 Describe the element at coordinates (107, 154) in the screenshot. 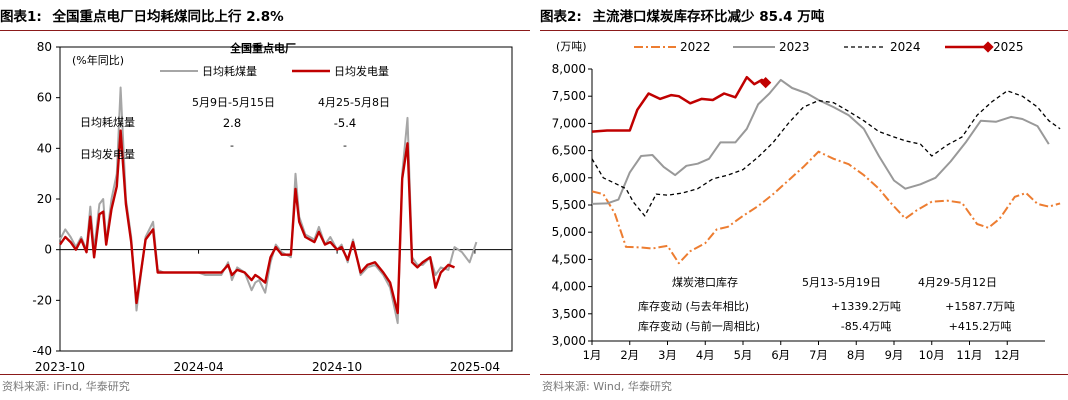

I see `left-annot-row2-label: 日均发电量` at that location.